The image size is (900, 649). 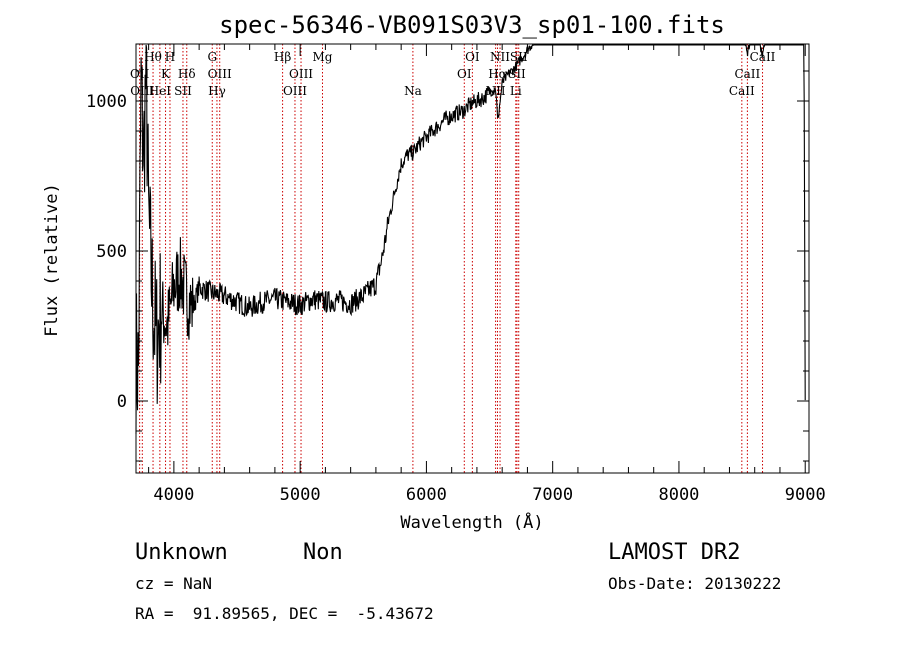 I want to click on x-tick-label: 6000, so click(x=426, y=495).